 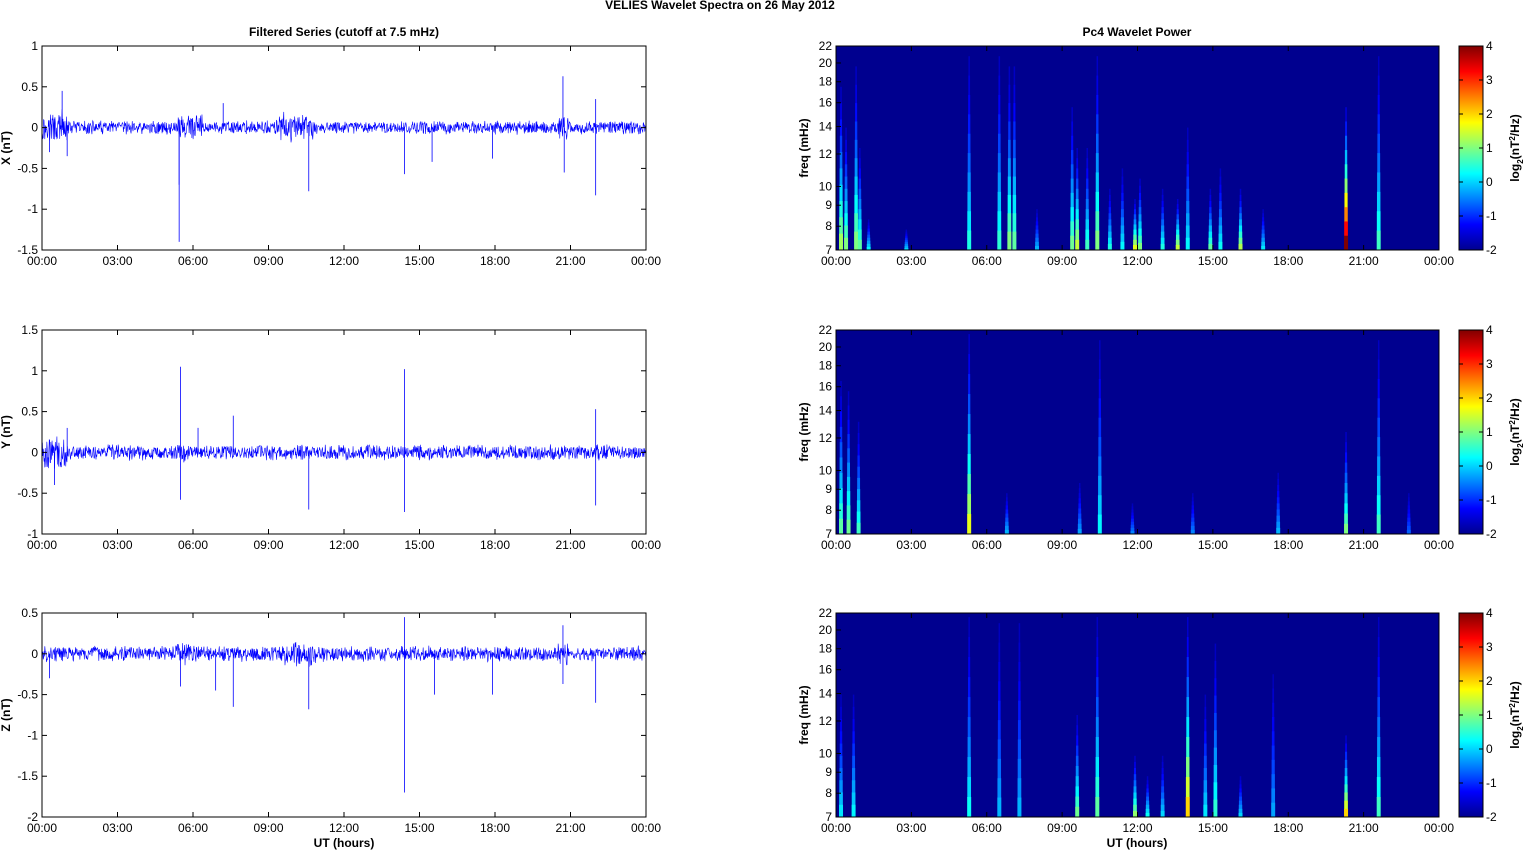 I want to click on freq-tick-label: 7, so click(x=828, y=250).